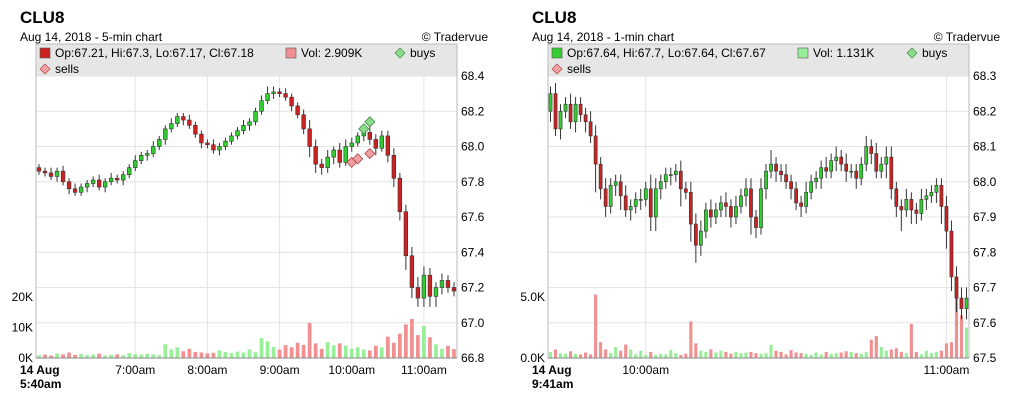 The width and height of the screenshot is (1024, 403). What do you see at coordinates (645, 370) in the screenshot?
I see `time-tick-label: 10:00am` at bounding box center [645, 370].